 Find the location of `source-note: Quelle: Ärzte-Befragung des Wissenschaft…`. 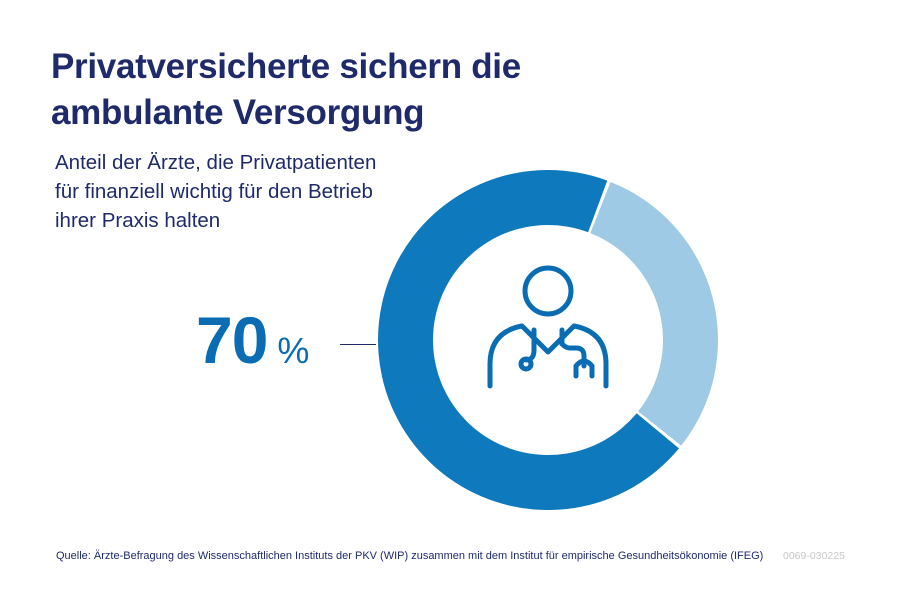

source-note: Quelle: Ärzte-Befragung des Wissenschaft… is located at coordinates (410, 556).